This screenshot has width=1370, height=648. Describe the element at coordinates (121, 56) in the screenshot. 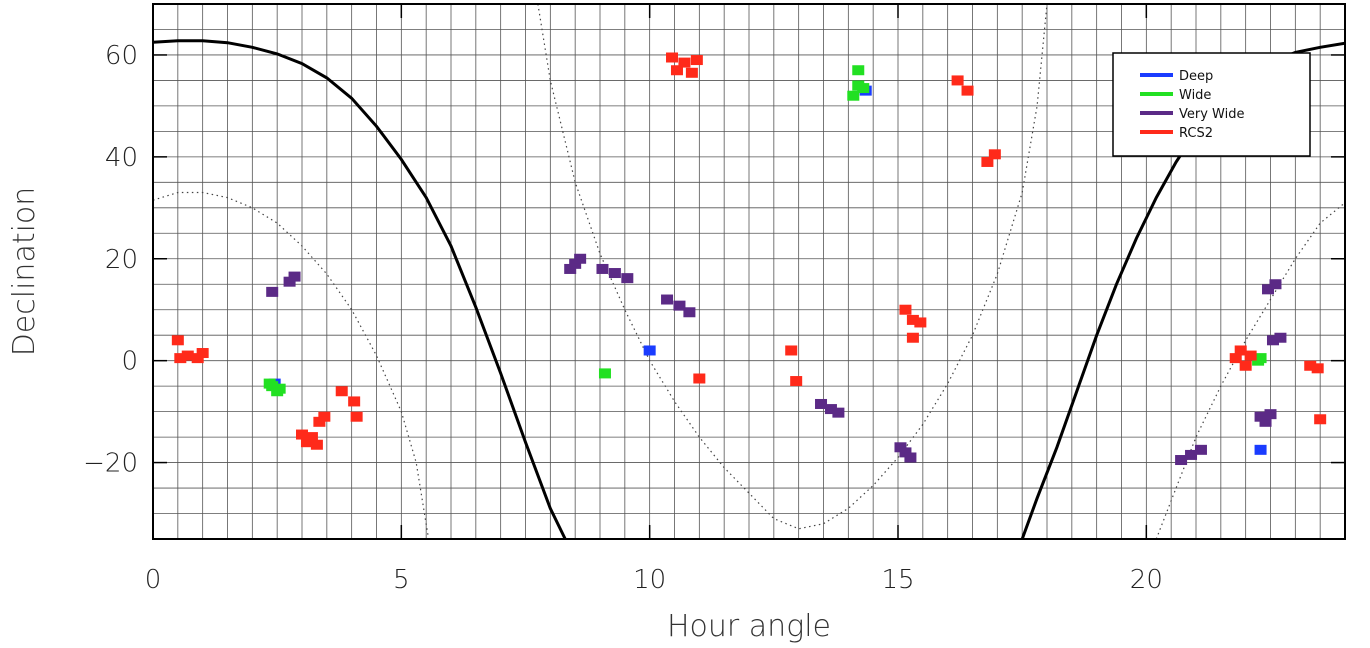

I see `y-tick-label: 60` at that location.